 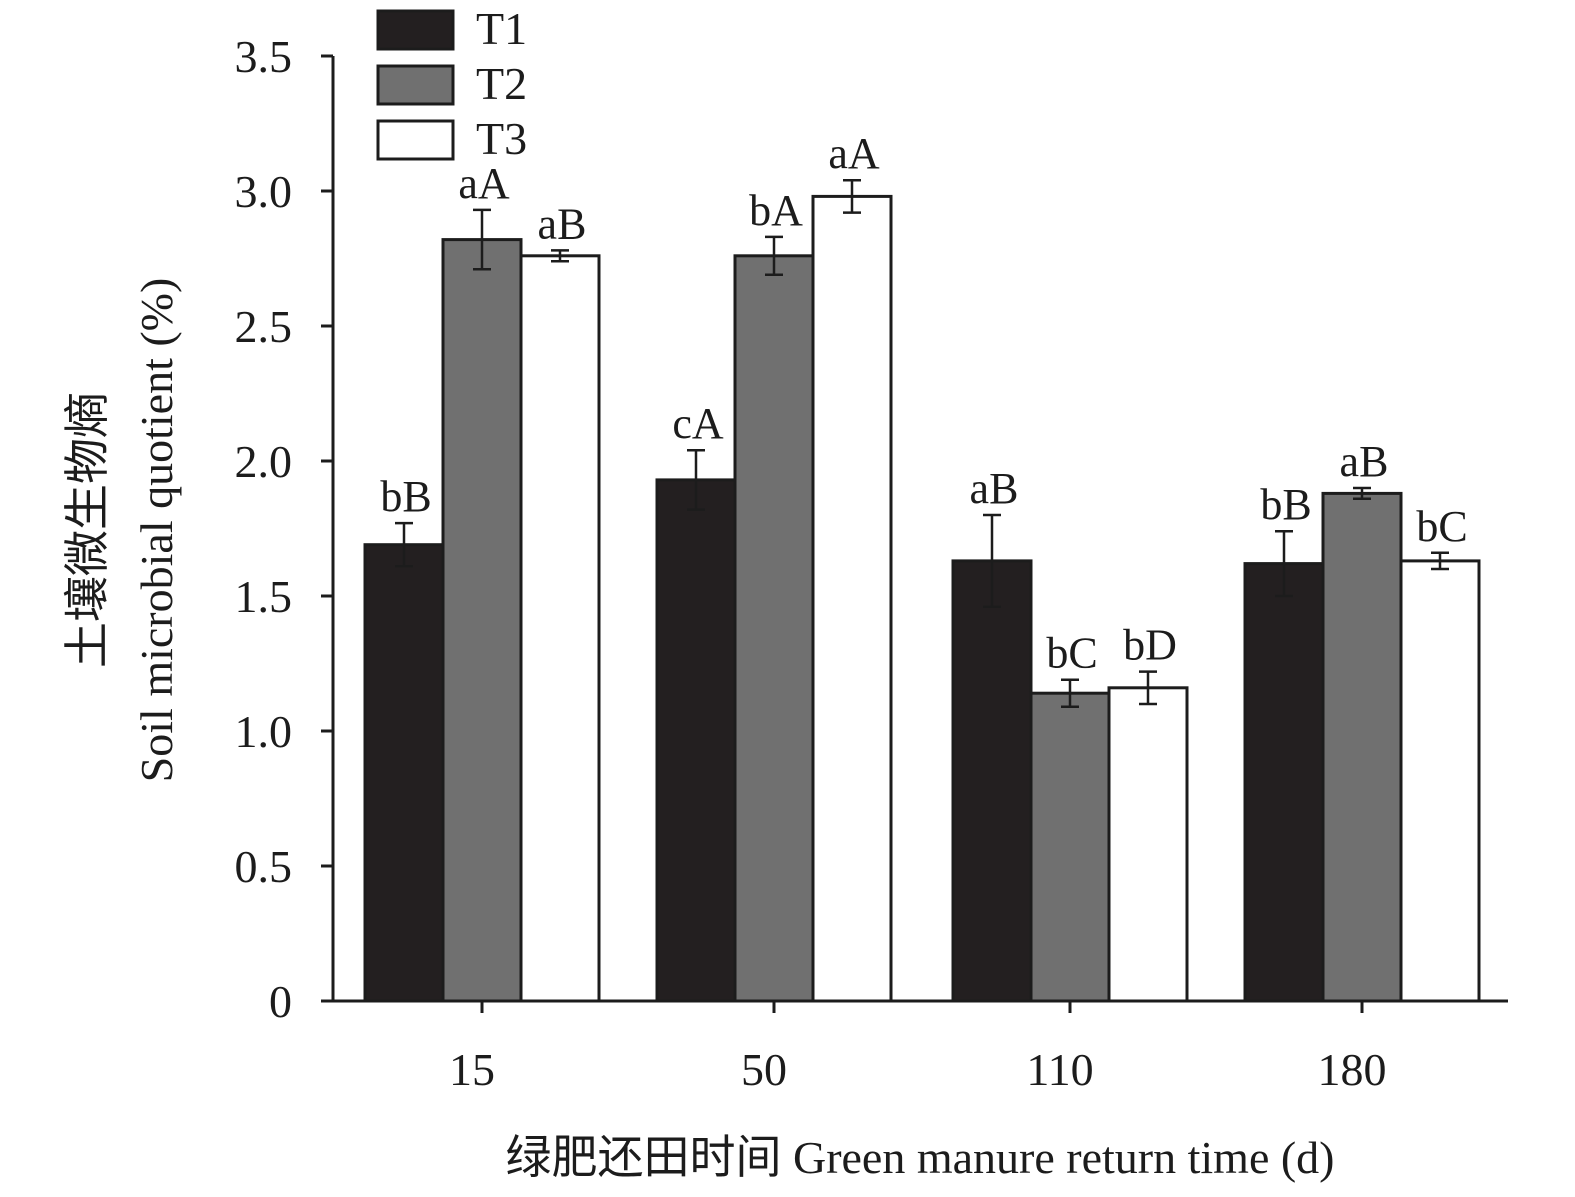 What do you see at coordinates (264, 56) in the screenshot?
I see `y-tick-label: 3.5` at bounding box center [264, 56].